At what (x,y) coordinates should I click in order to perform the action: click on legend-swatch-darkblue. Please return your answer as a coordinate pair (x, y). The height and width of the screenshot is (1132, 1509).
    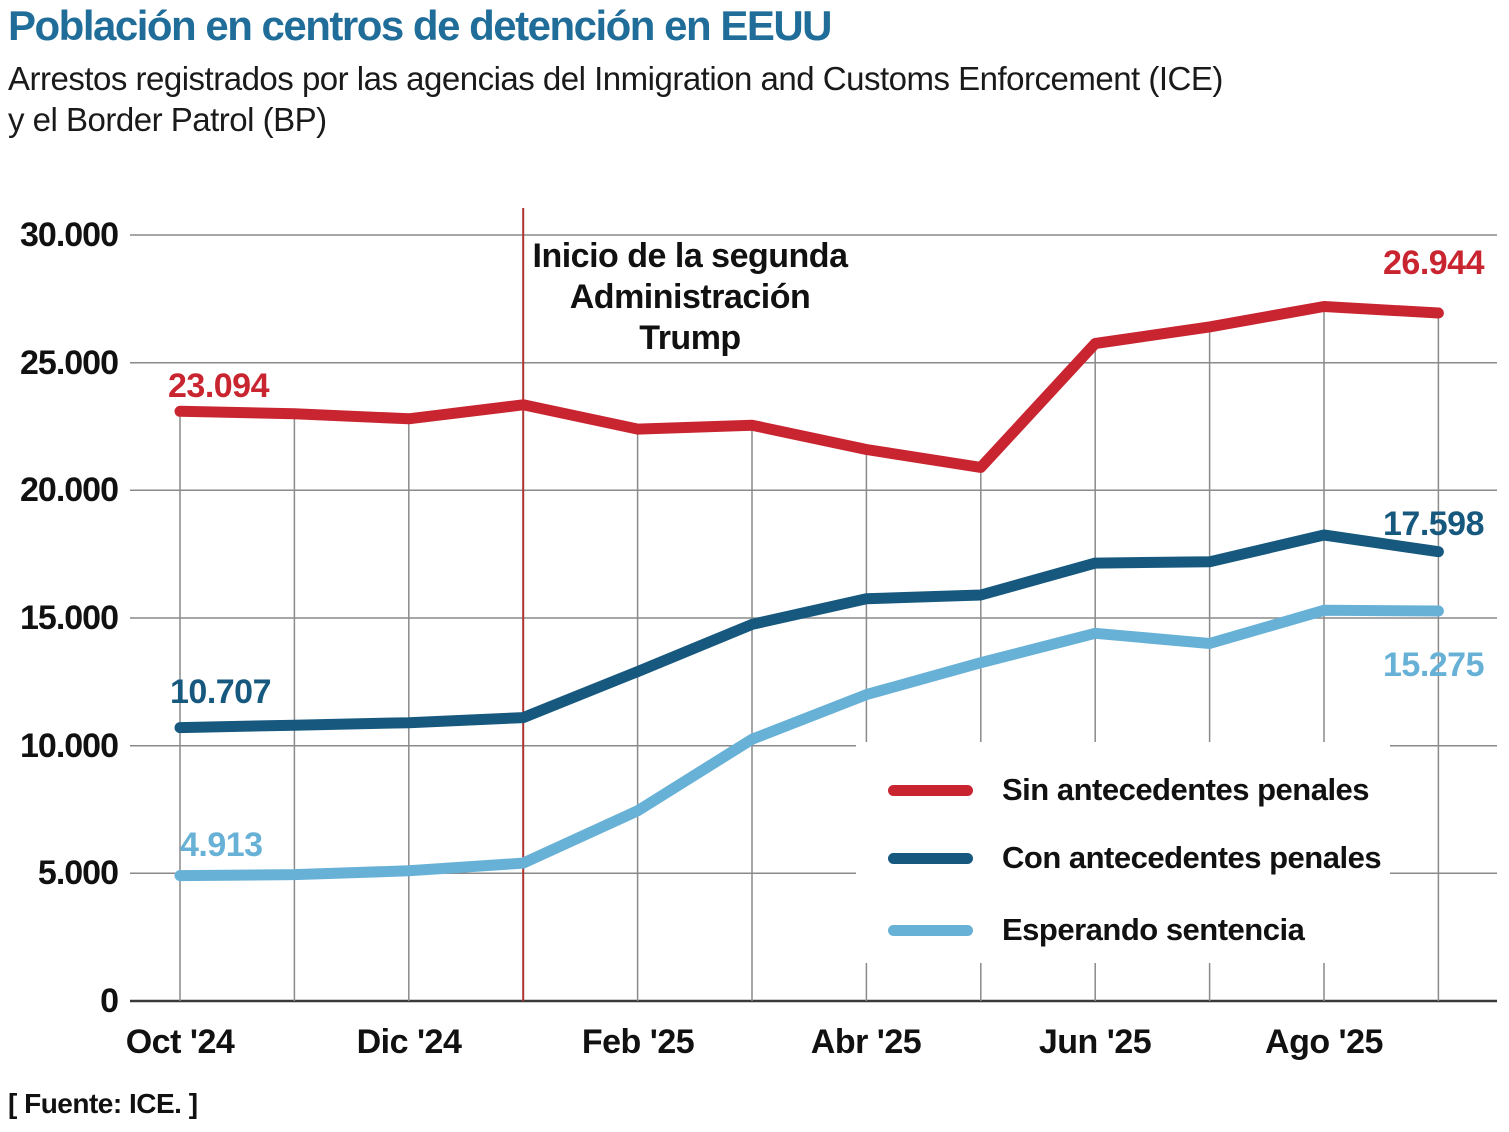
    Looking at the image, I should click on (930, 858).